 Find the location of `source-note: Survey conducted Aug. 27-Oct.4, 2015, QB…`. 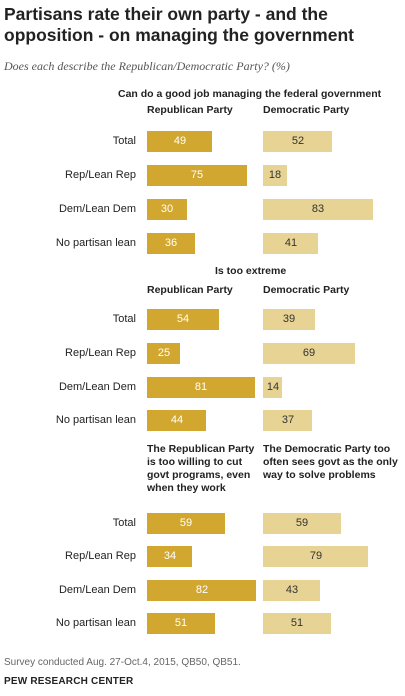

source-note: Survey conducted Aug. 27-Oct.4, 2015, QB… is located at coordinates (122, 662).